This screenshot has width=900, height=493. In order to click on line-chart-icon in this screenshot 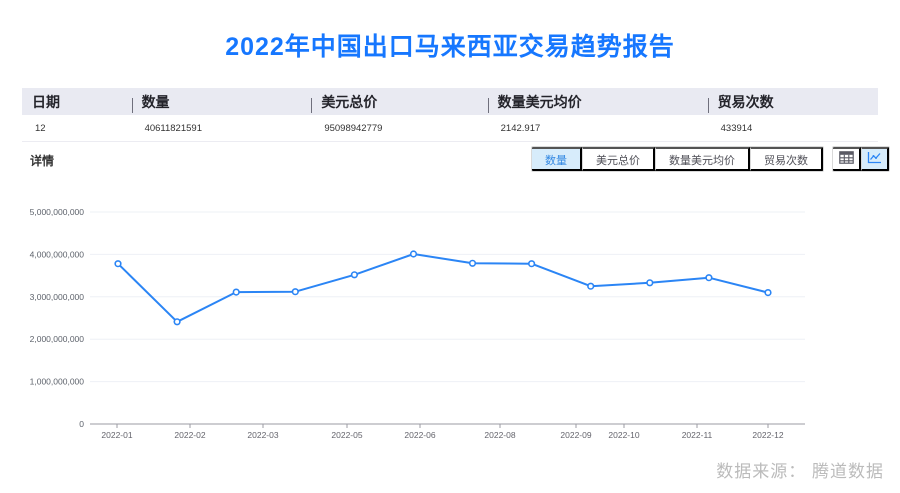, I will do `click(874, 159)`.